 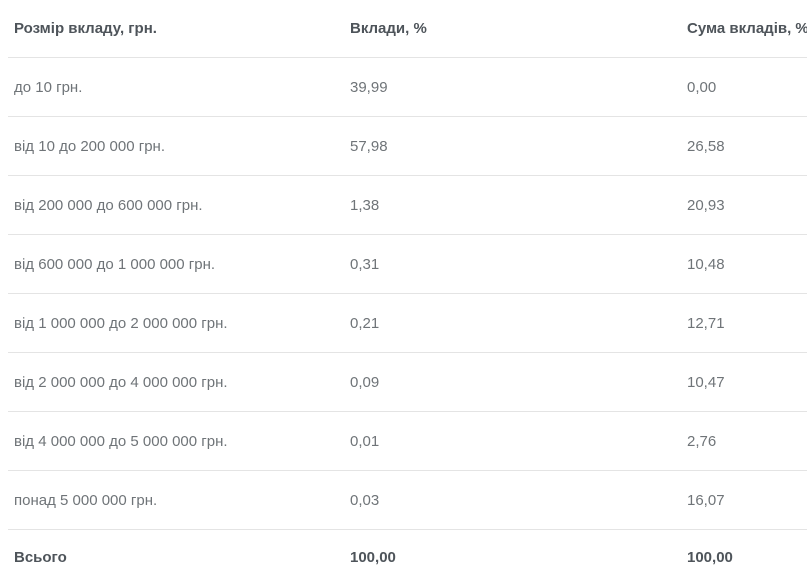 I want to click on row-cell-deposits-percent: 0,31, so click(x=512, y=264).